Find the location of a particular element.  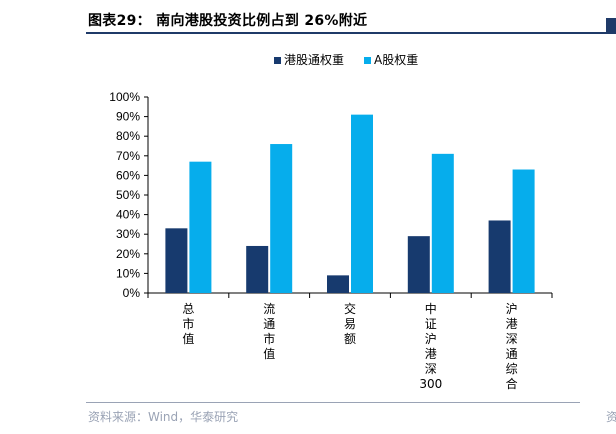

y-tick-label: 50% is located at coordinates (128, 195).